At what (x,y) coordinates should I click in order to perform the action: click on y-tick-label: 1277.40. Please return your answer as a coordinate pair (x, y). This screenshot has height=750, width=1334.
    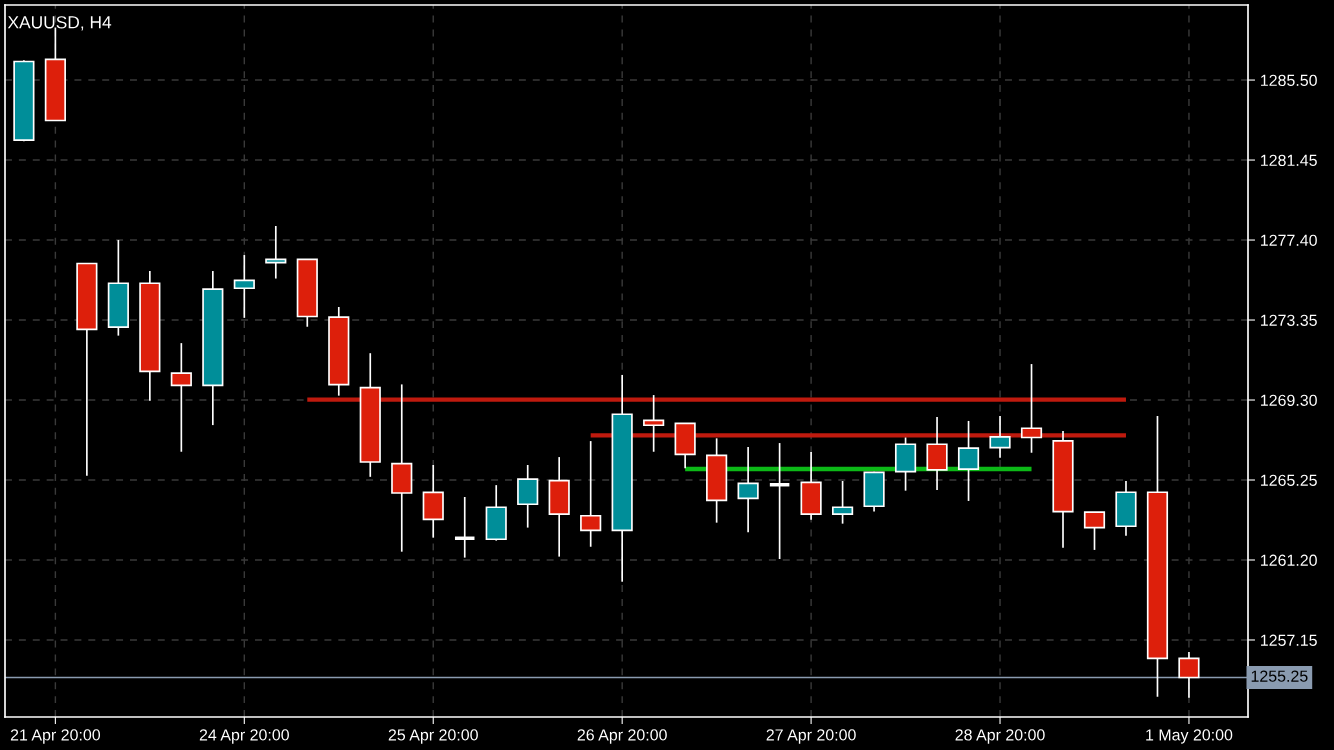
    Looking at the image, I should click on (1289, 240).